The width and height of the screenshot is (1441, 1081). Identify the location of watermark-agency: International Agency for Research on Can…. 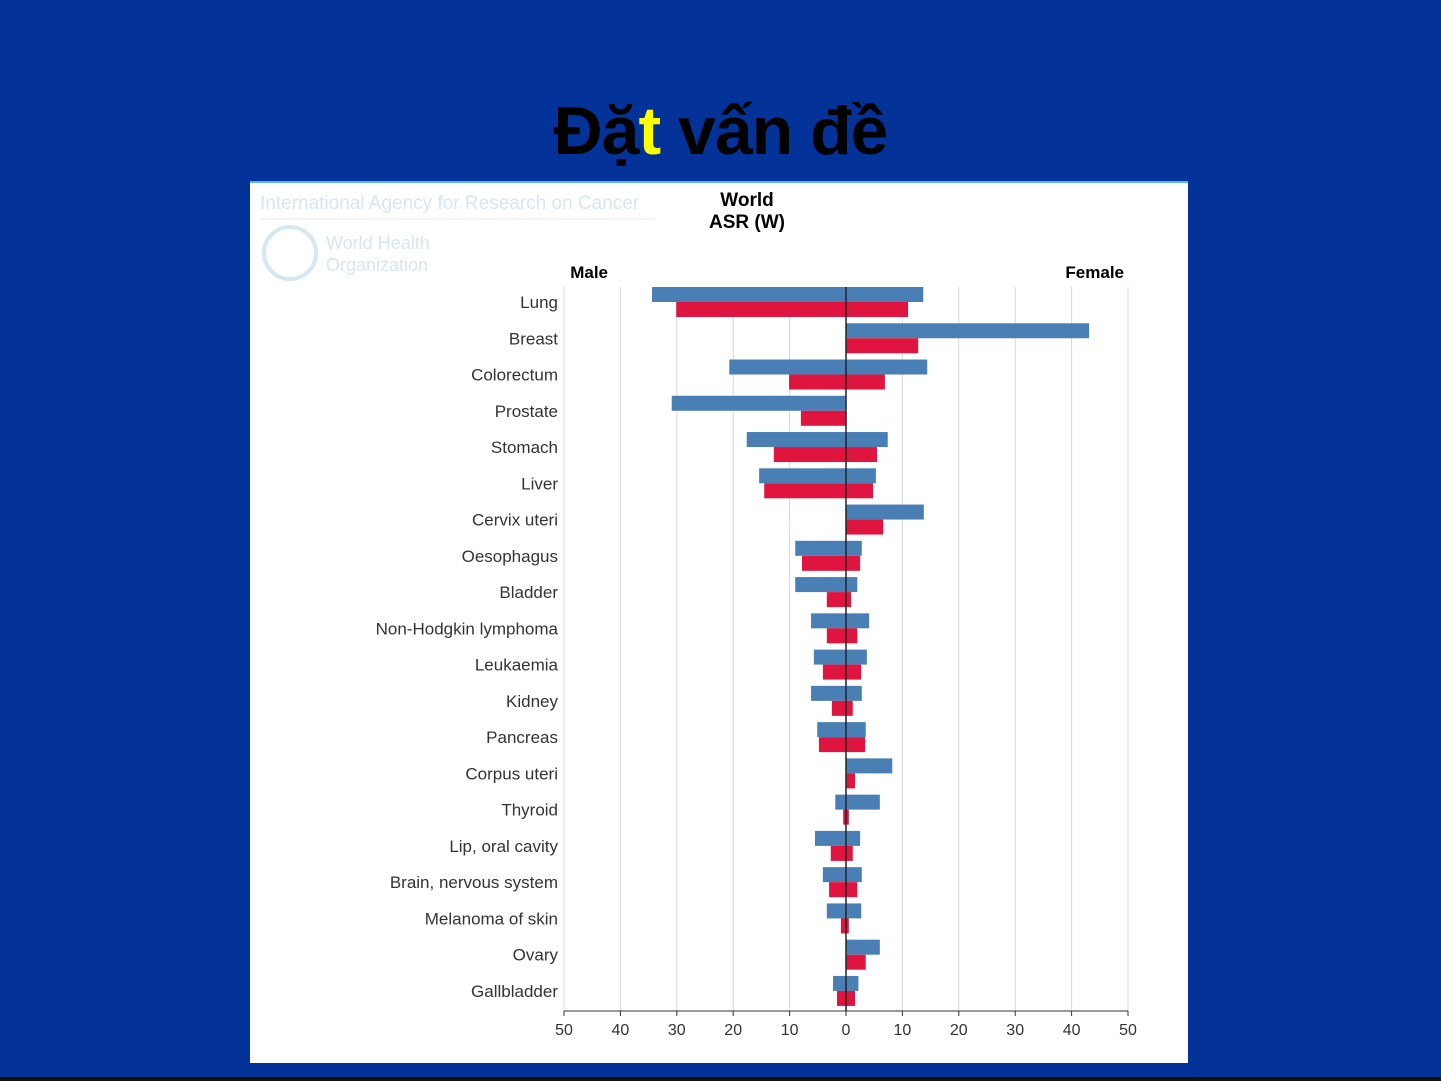
(450, 203).